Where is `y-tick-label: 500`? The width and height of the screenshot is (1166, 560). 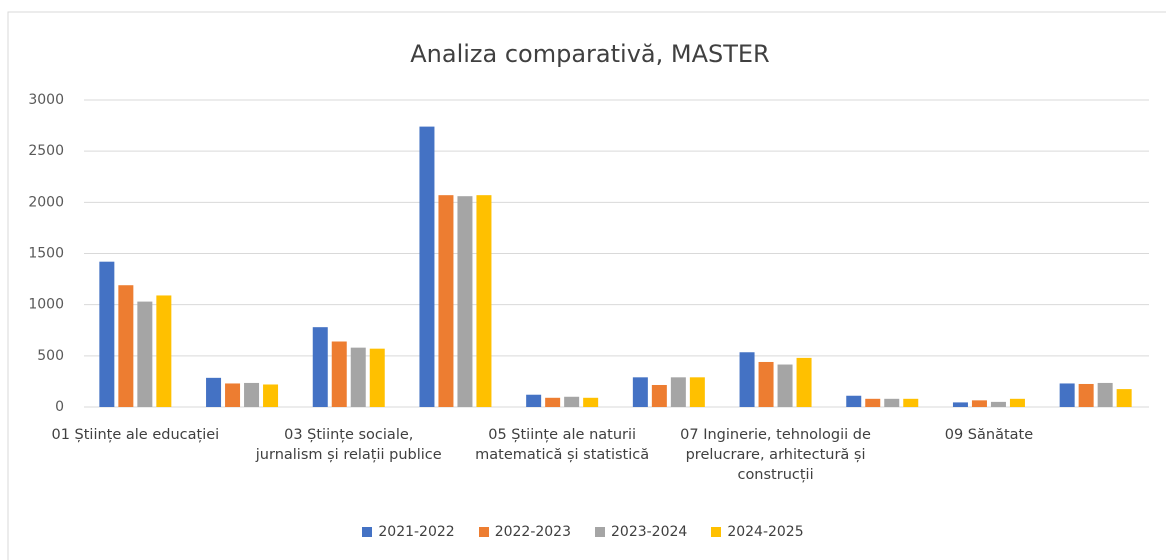
y-tick-label: 500 is located at coordinates (50, 356).